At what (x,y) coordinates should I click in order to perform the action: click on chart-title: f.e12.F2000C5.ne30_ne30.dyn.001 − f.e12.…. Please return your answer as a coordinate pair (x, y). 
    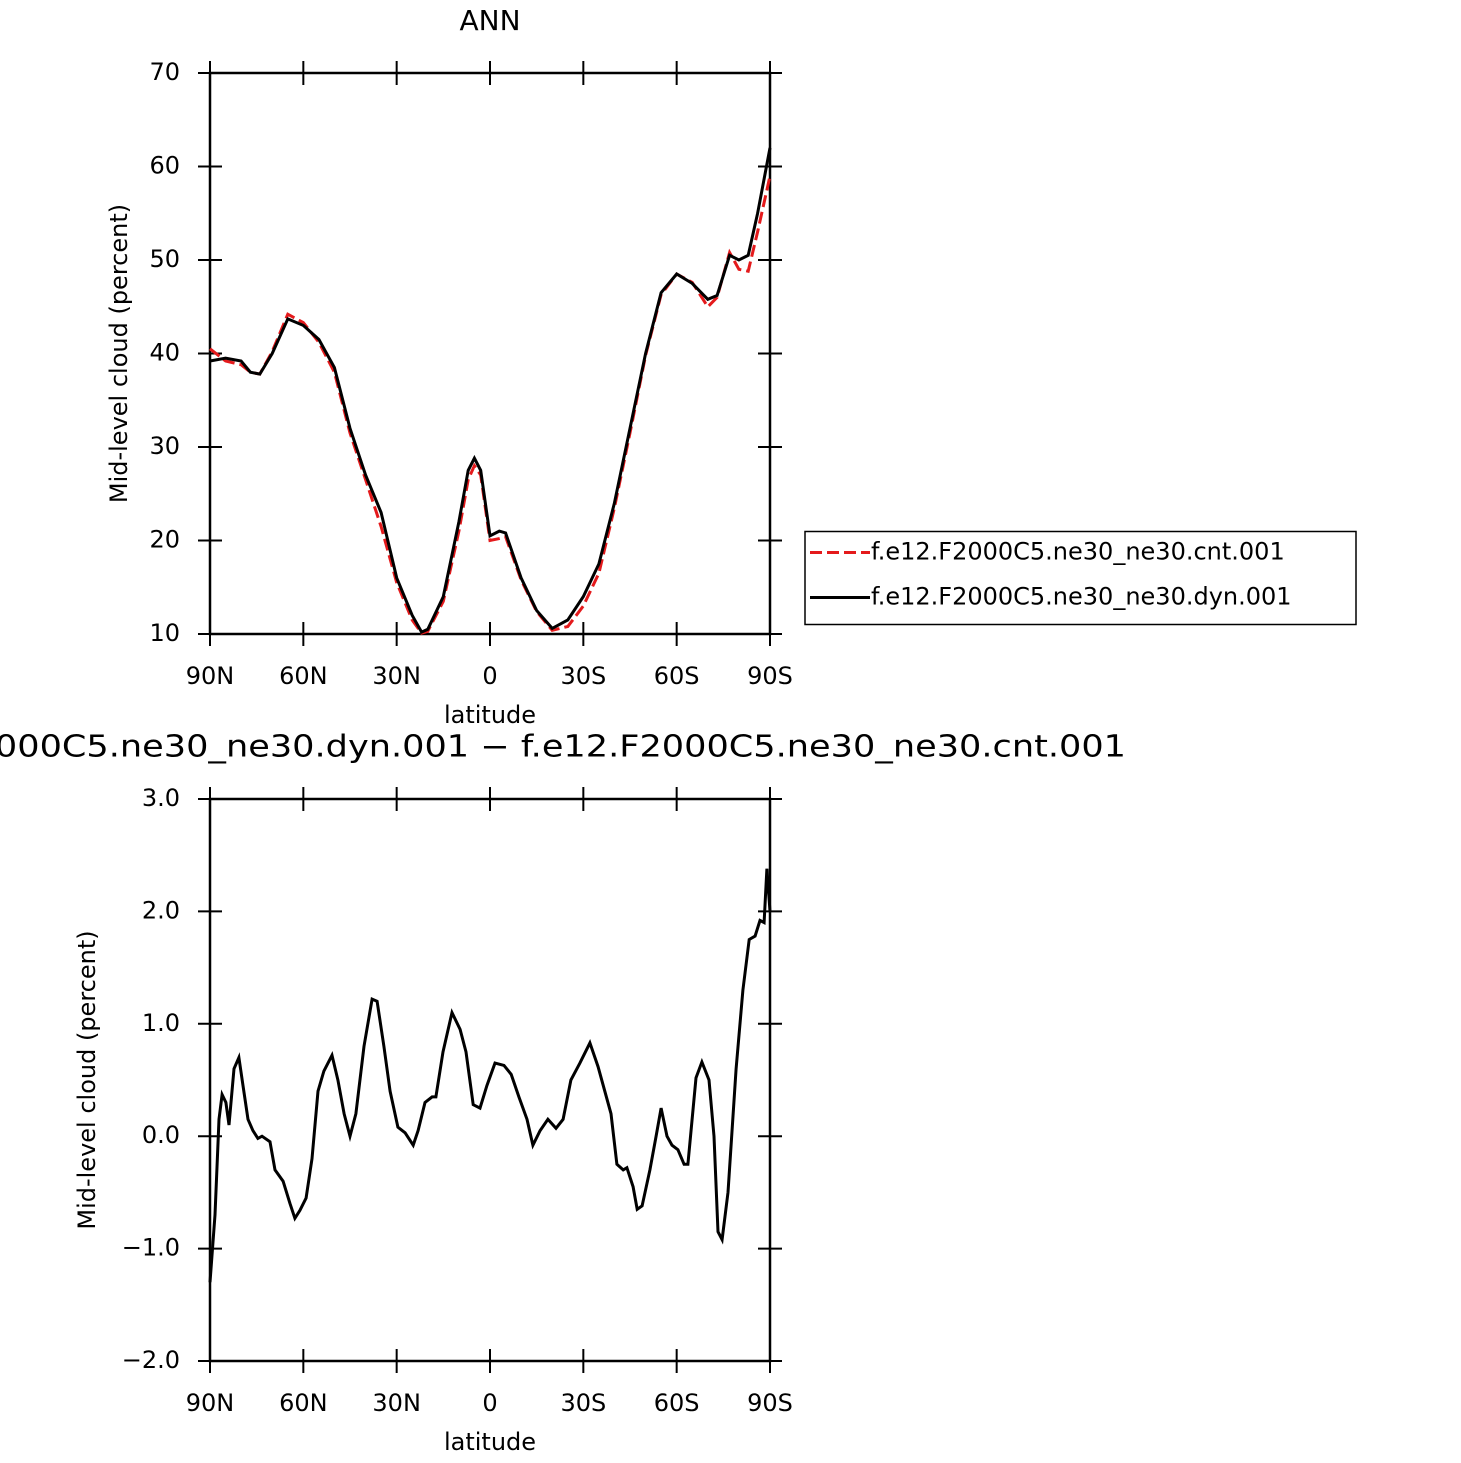
    Looking at the image, I should click on (563, 747).